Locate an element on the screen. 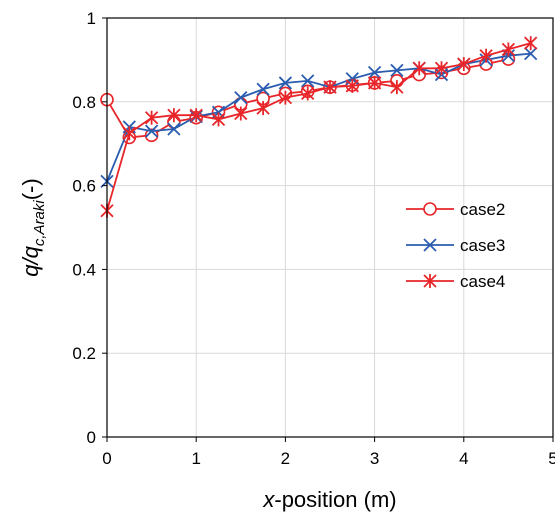  legend: case2 case3 case4 is located at coordinates (455, 245).